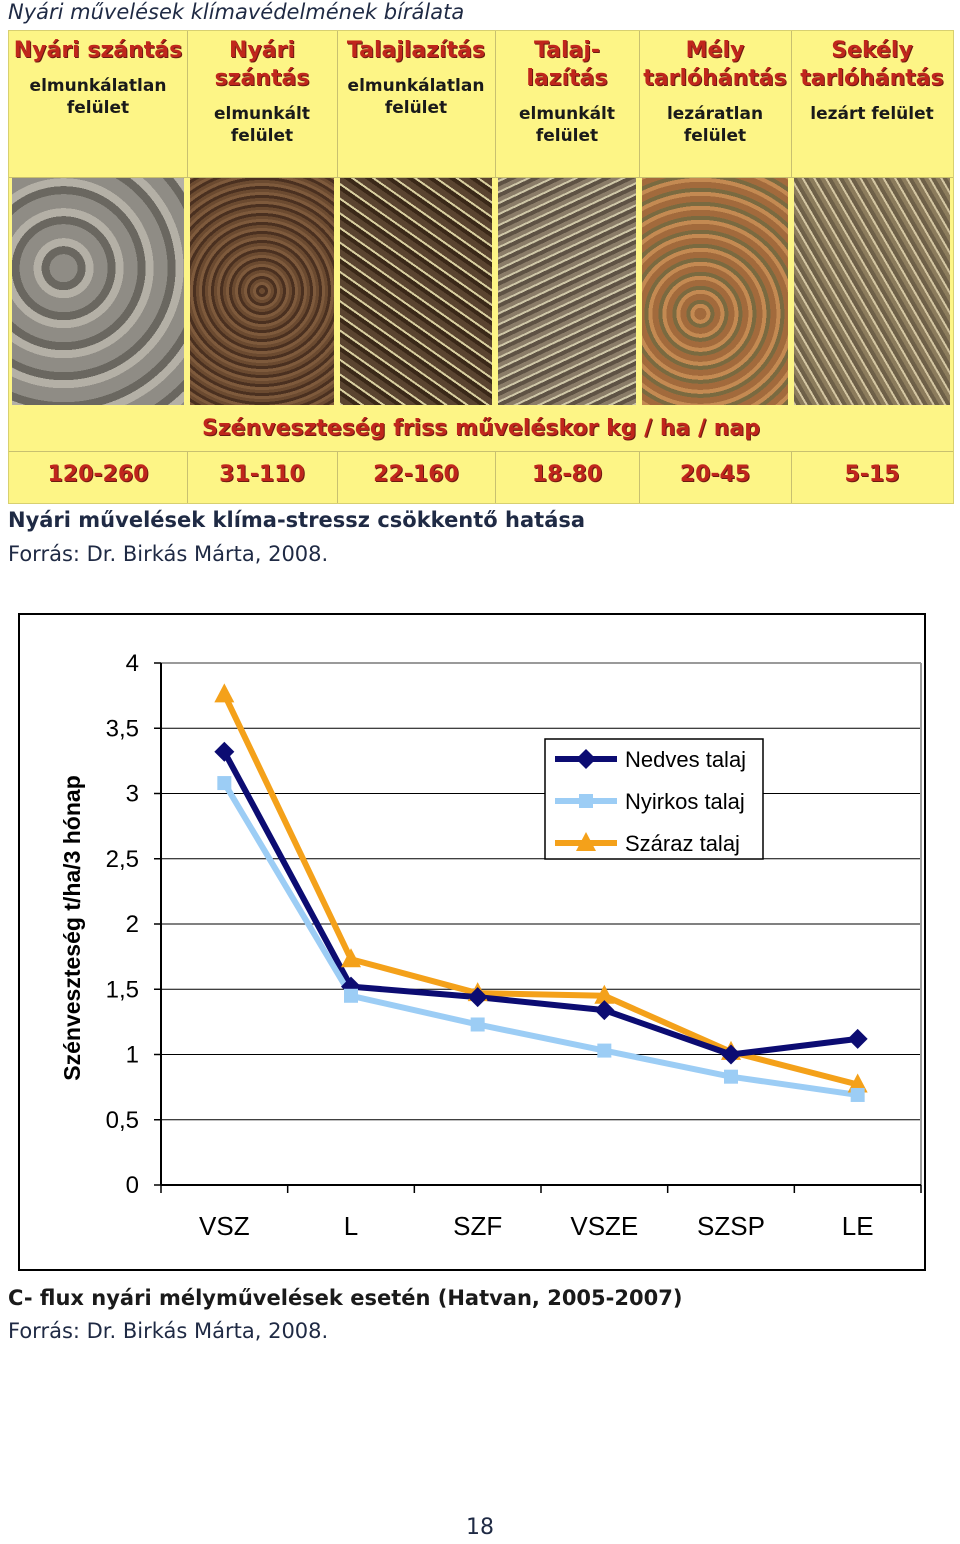 The image size is (960, 1544). I want to click on surface-condition-label: lezárt felület, so click(872, 114).